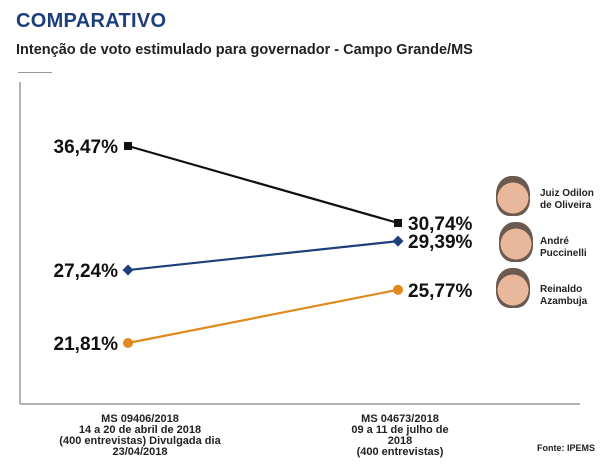  What do you see at coordinates (513, 196) in the screenshot?
I see `candidate-photo-odilon` at bounding box center [513, 196].